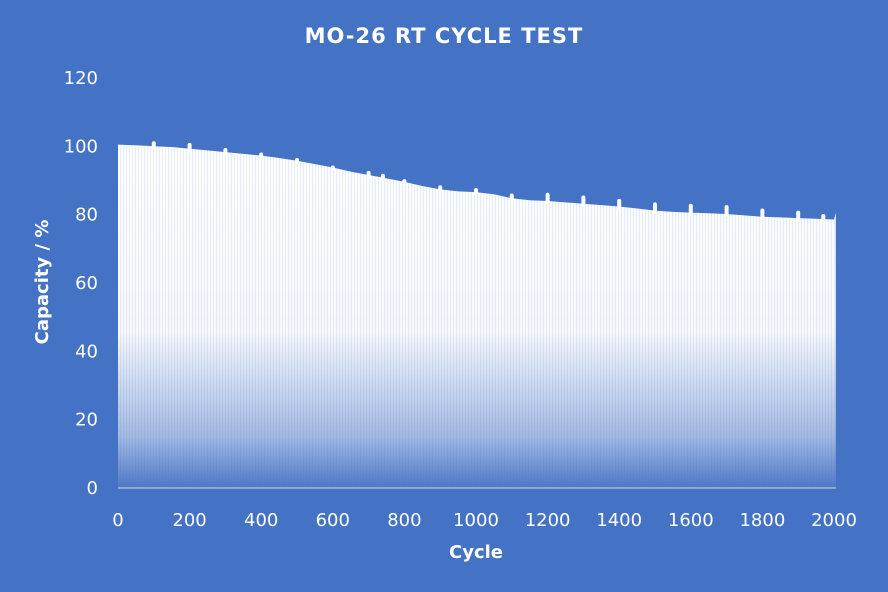  I want to click on x-tick-label: 1600, so click(691, 520).